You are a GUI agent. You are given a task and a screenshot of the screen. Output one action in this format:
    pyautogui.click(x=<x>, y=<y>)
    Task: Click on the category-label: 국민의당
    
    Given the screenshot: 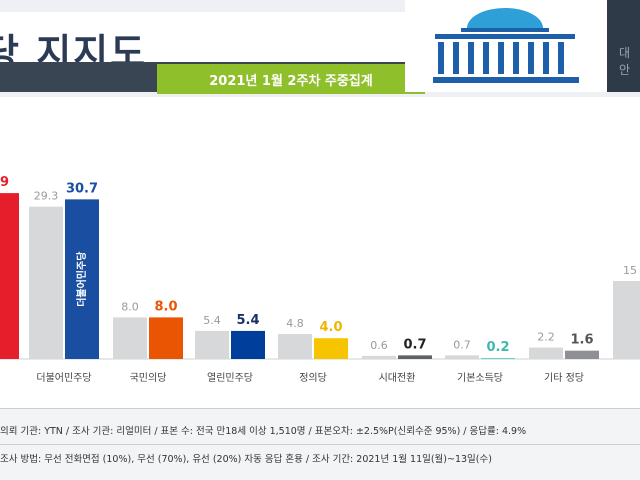 What is the action you would take?
    pyautogui.click(x=148, y=378)
    